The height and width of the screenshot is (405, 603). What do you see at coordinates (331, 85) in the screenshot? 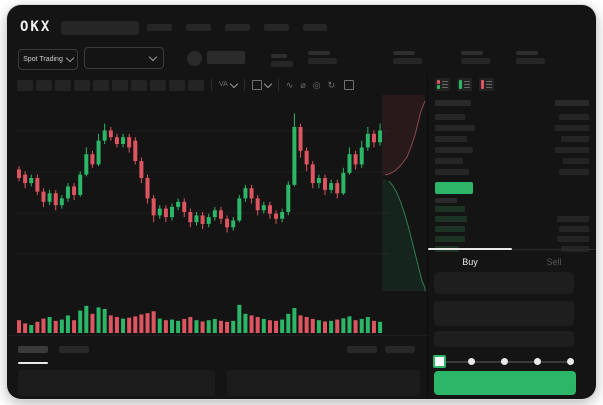
I see `refresh-icon: ↻` at bounding box center [331, 85].